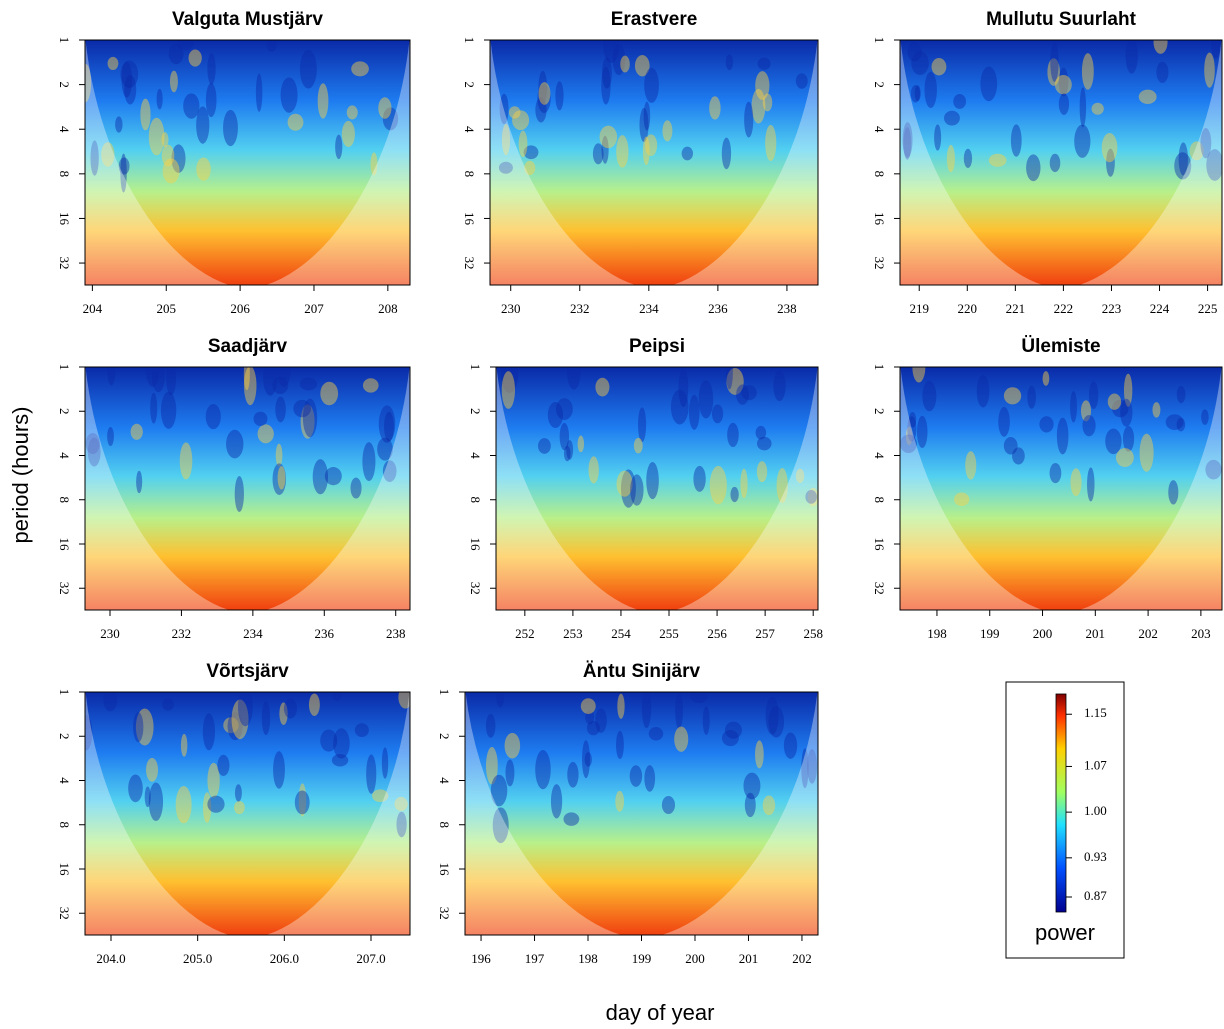  I want to click on y-tick-label: 16, so click(879, 544).